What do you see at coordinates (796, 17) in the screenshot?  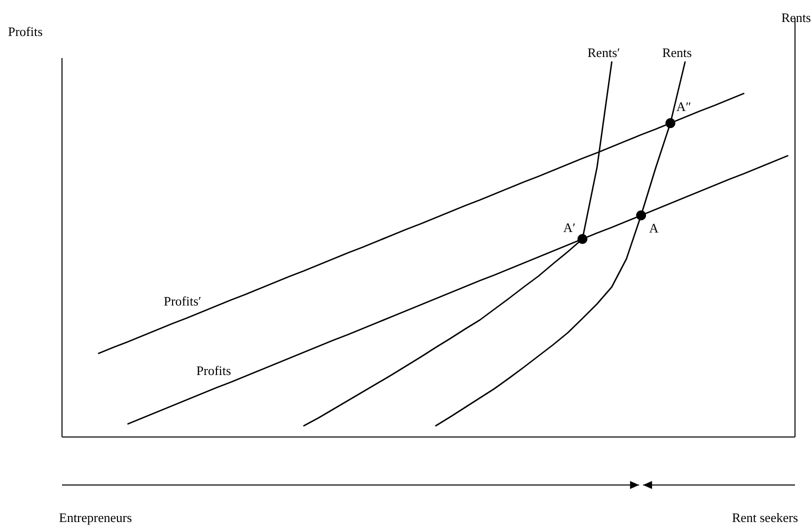 I see `y2-axis-title: Rents` at bounding box center [796, 17].